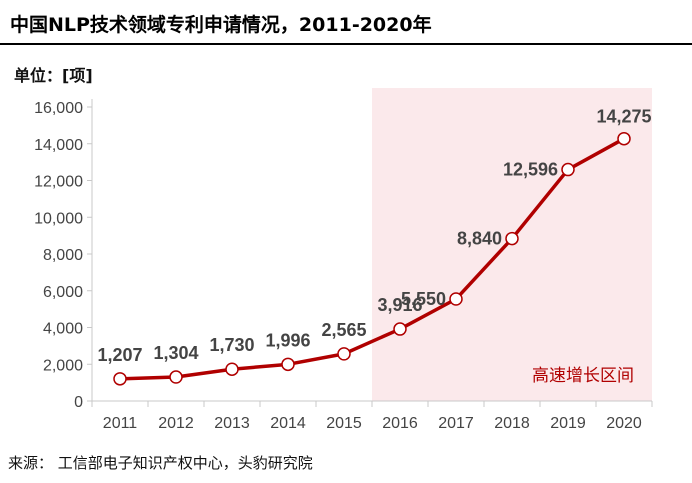  What do you see at coordinates (343, 330) in the screenshot?
I see `data-label: 2,565` at bounding box center [343, 330].